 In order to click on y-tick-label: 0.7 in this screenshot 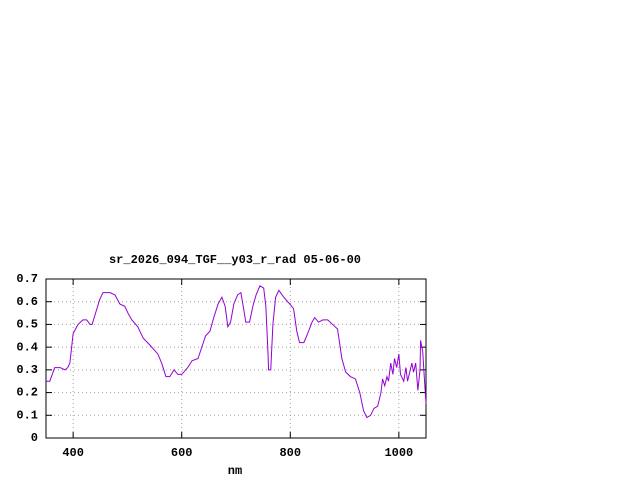, I will do `click(27, 279)`.